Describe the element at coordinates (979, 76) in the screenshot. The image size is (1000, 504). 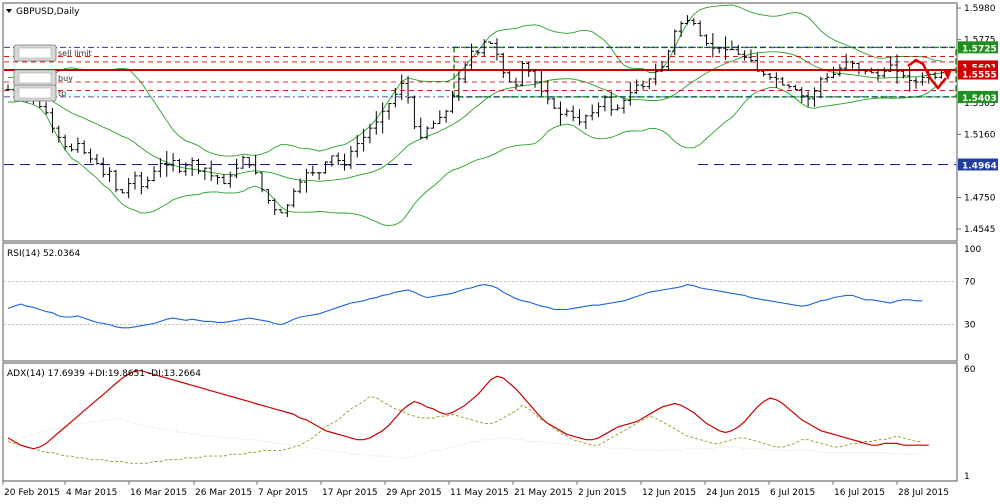
I see `svg-text: 1.5555` at that location.